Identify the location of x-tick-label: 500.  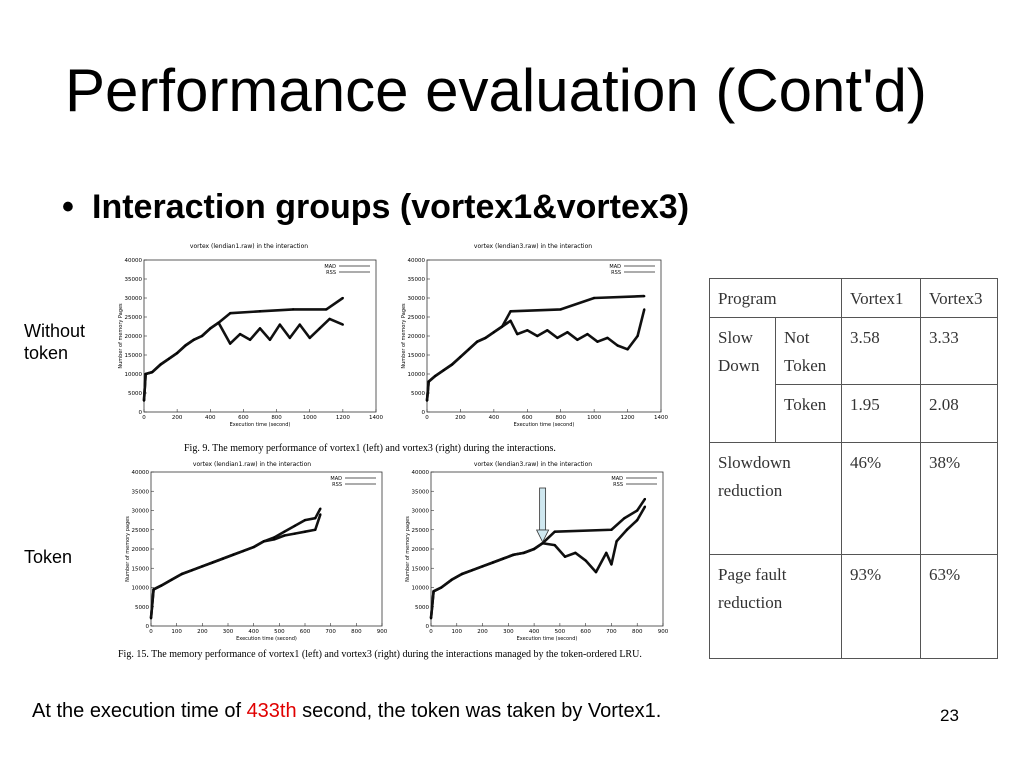
(279, 632).